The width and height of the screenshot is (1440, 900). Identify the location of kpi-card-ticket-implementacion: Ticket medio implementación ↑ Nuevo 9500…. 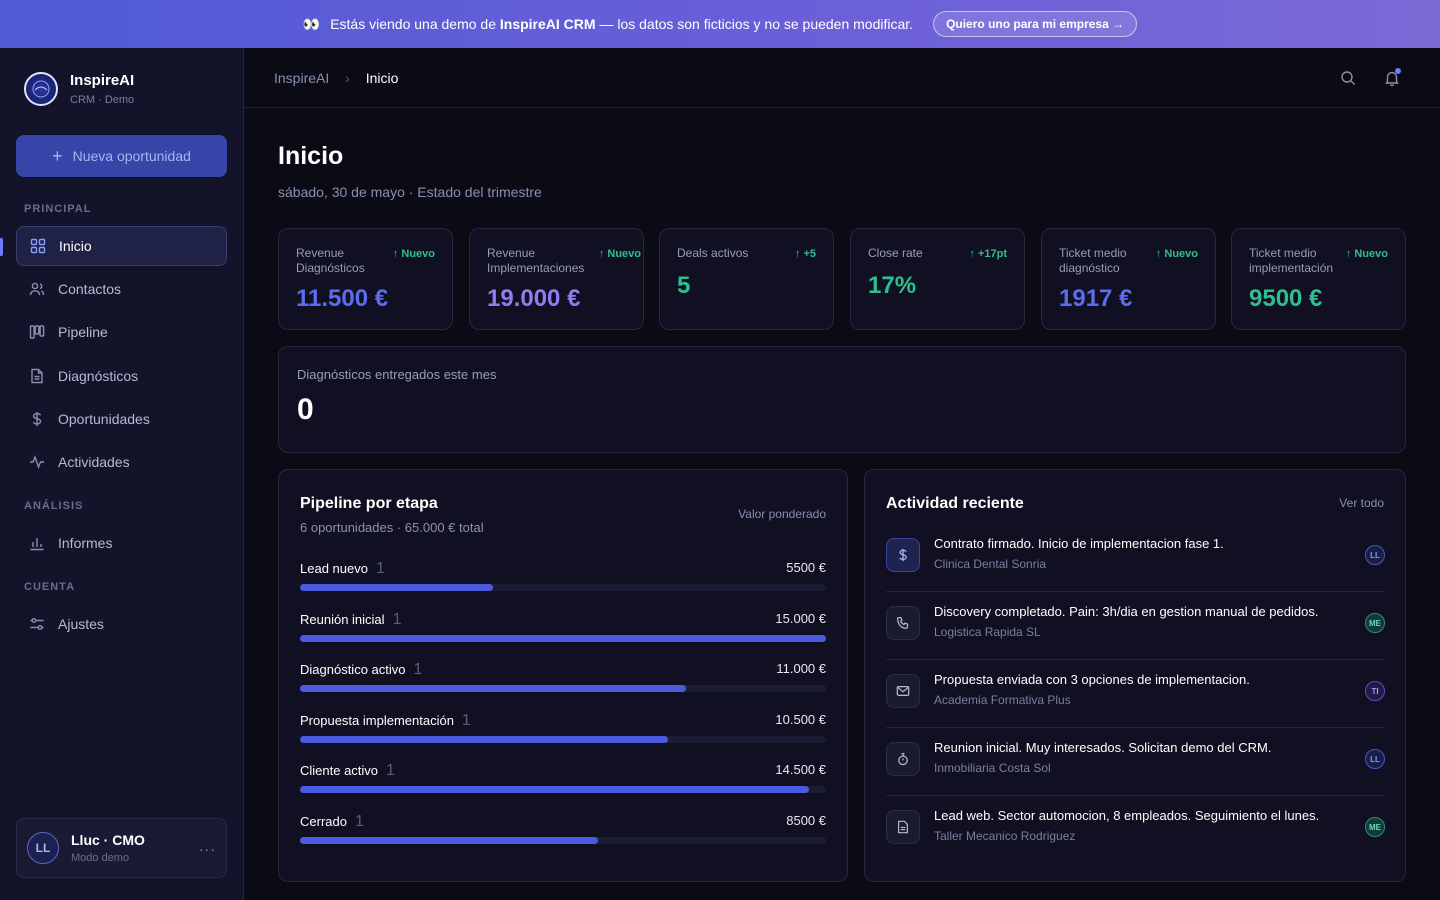
(1318, 279).